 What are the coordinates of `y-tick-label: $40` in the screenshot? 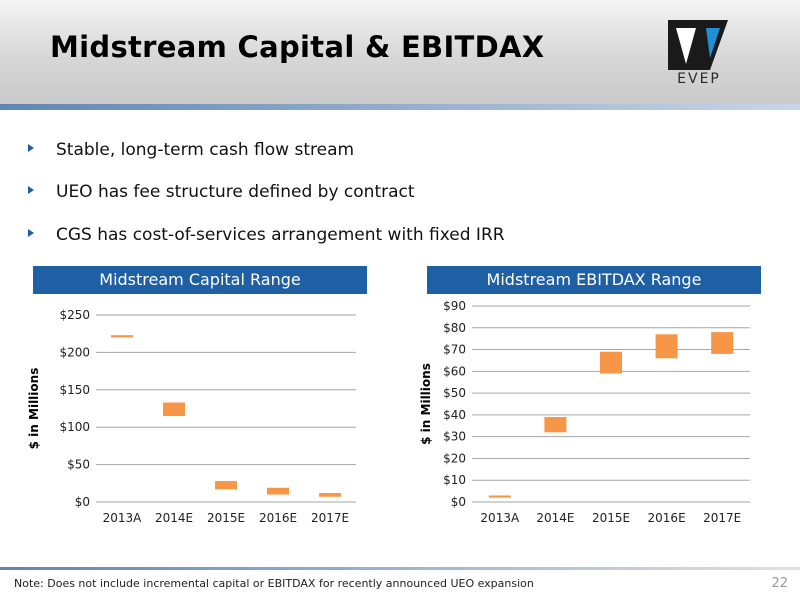 It's located at (454, 415).